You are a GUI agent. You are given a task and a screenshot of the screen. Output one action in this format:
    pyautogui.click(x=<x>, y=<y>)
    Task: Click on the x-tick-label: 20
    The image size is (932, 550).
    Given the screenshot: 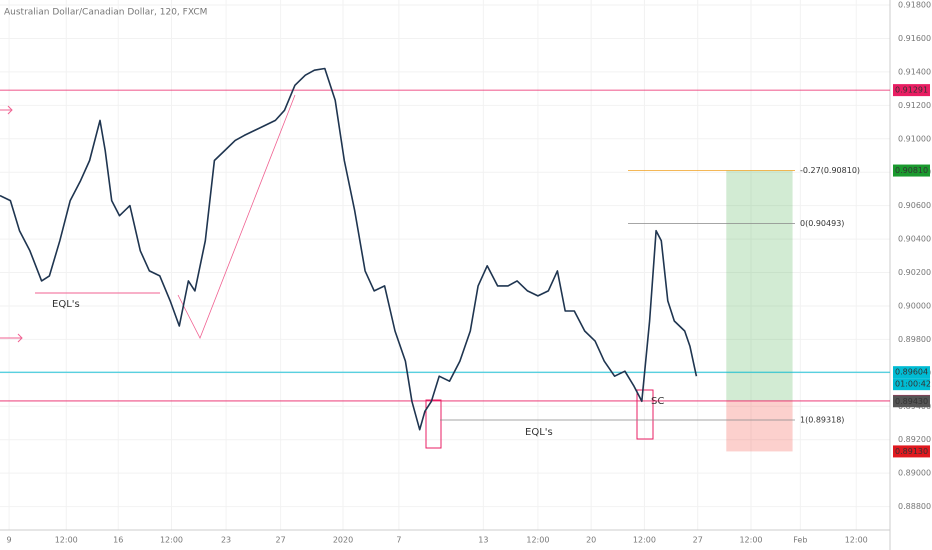 What is the action you would take?
    pyautogui.click(x=591, y=540)
    